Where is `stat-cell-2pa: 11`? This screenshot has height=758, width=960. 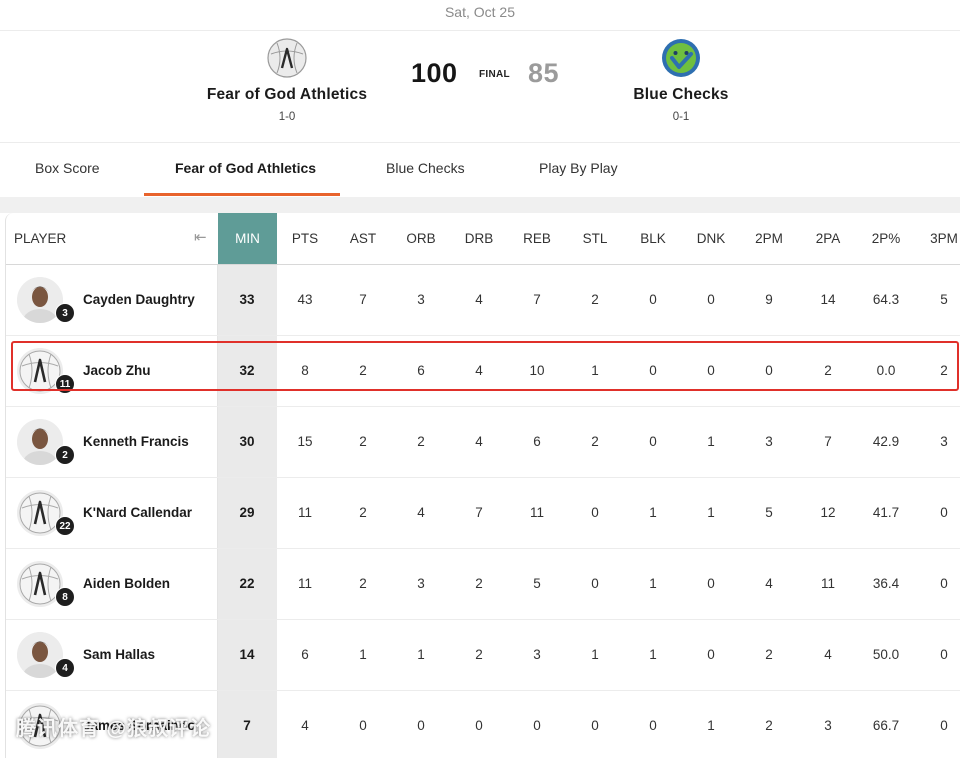
stat-cell-2pa: 11 is located at coordinates (827, 583).